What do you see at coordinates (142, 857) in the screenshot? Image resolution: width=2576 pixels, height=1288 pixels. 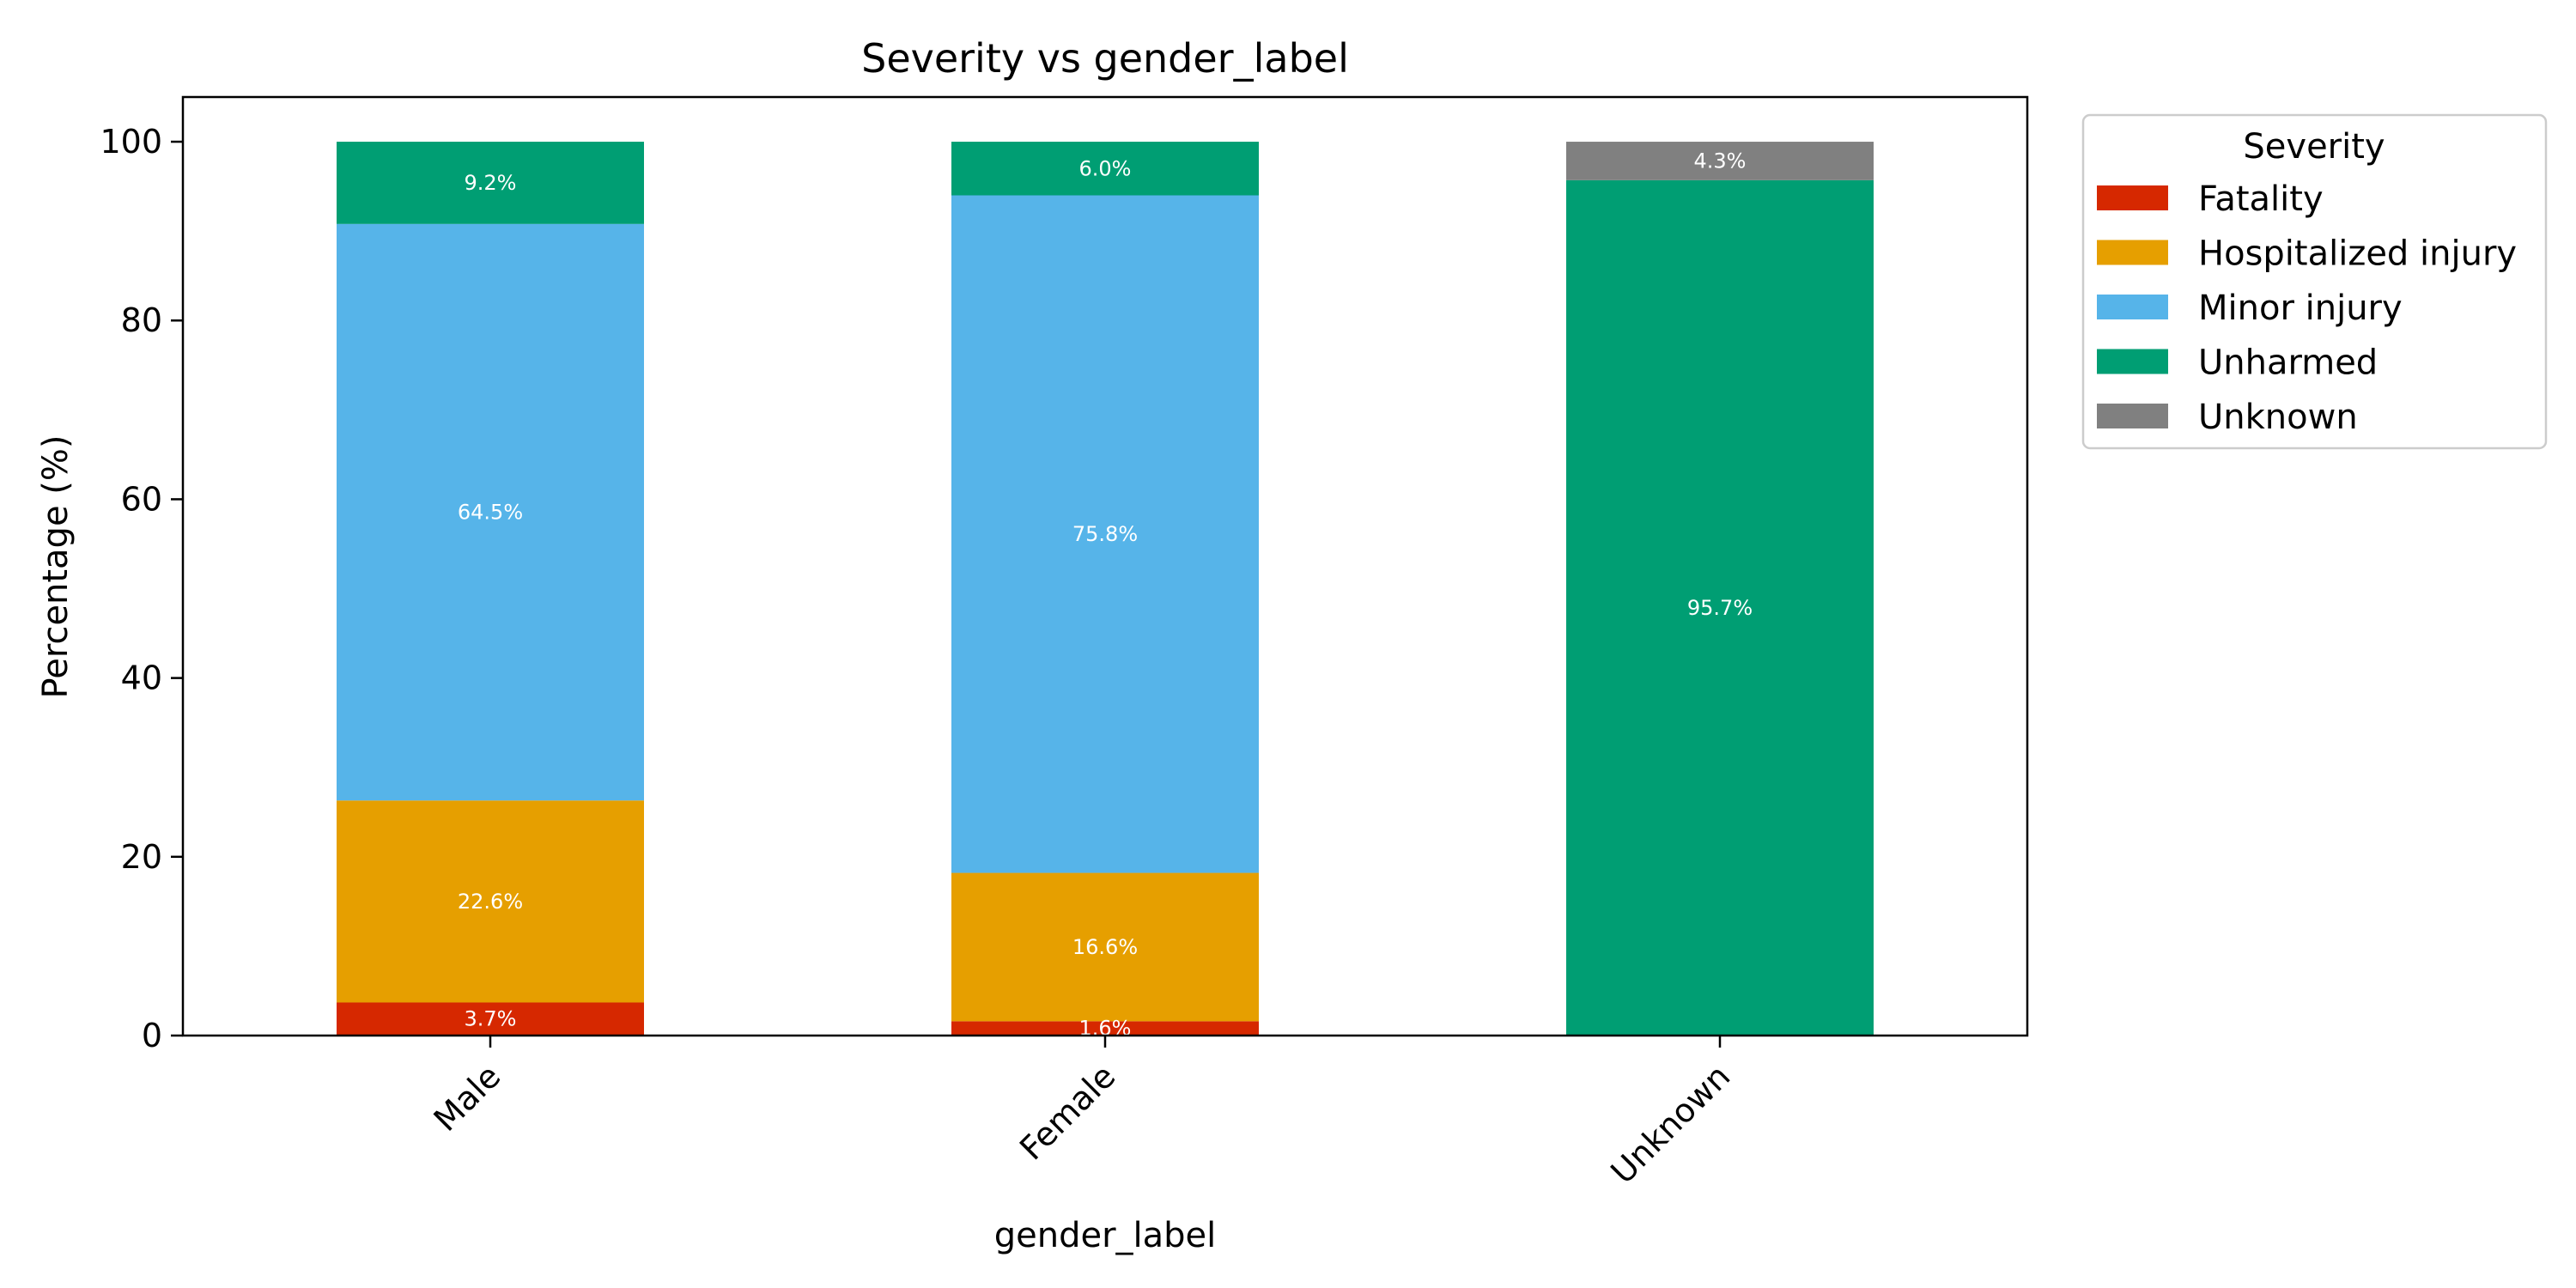 I see `y-tick-label-20: 20` at bounding box center [142, 857].